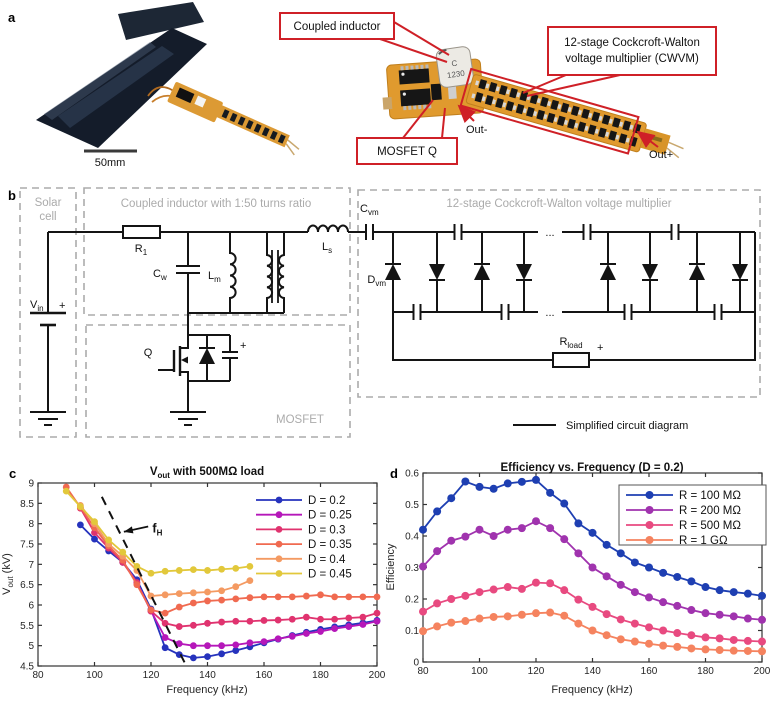 The width and height of the screenshot is (772, 709). Describe the element at coordinates (148, 353) in the screenshot. I see `label-q: Q` at that location.